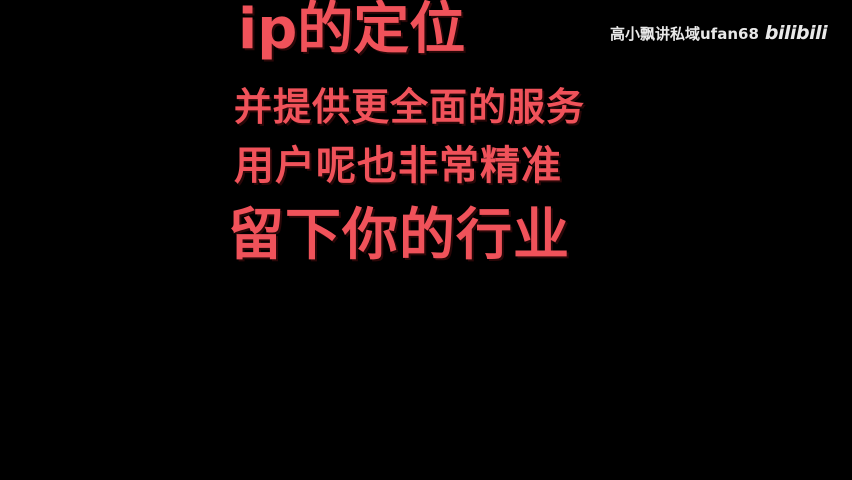  Describe the element at coordinates (399, 235) in the screenshot. I see `caption-line-4: 留下你的行业` at that location.